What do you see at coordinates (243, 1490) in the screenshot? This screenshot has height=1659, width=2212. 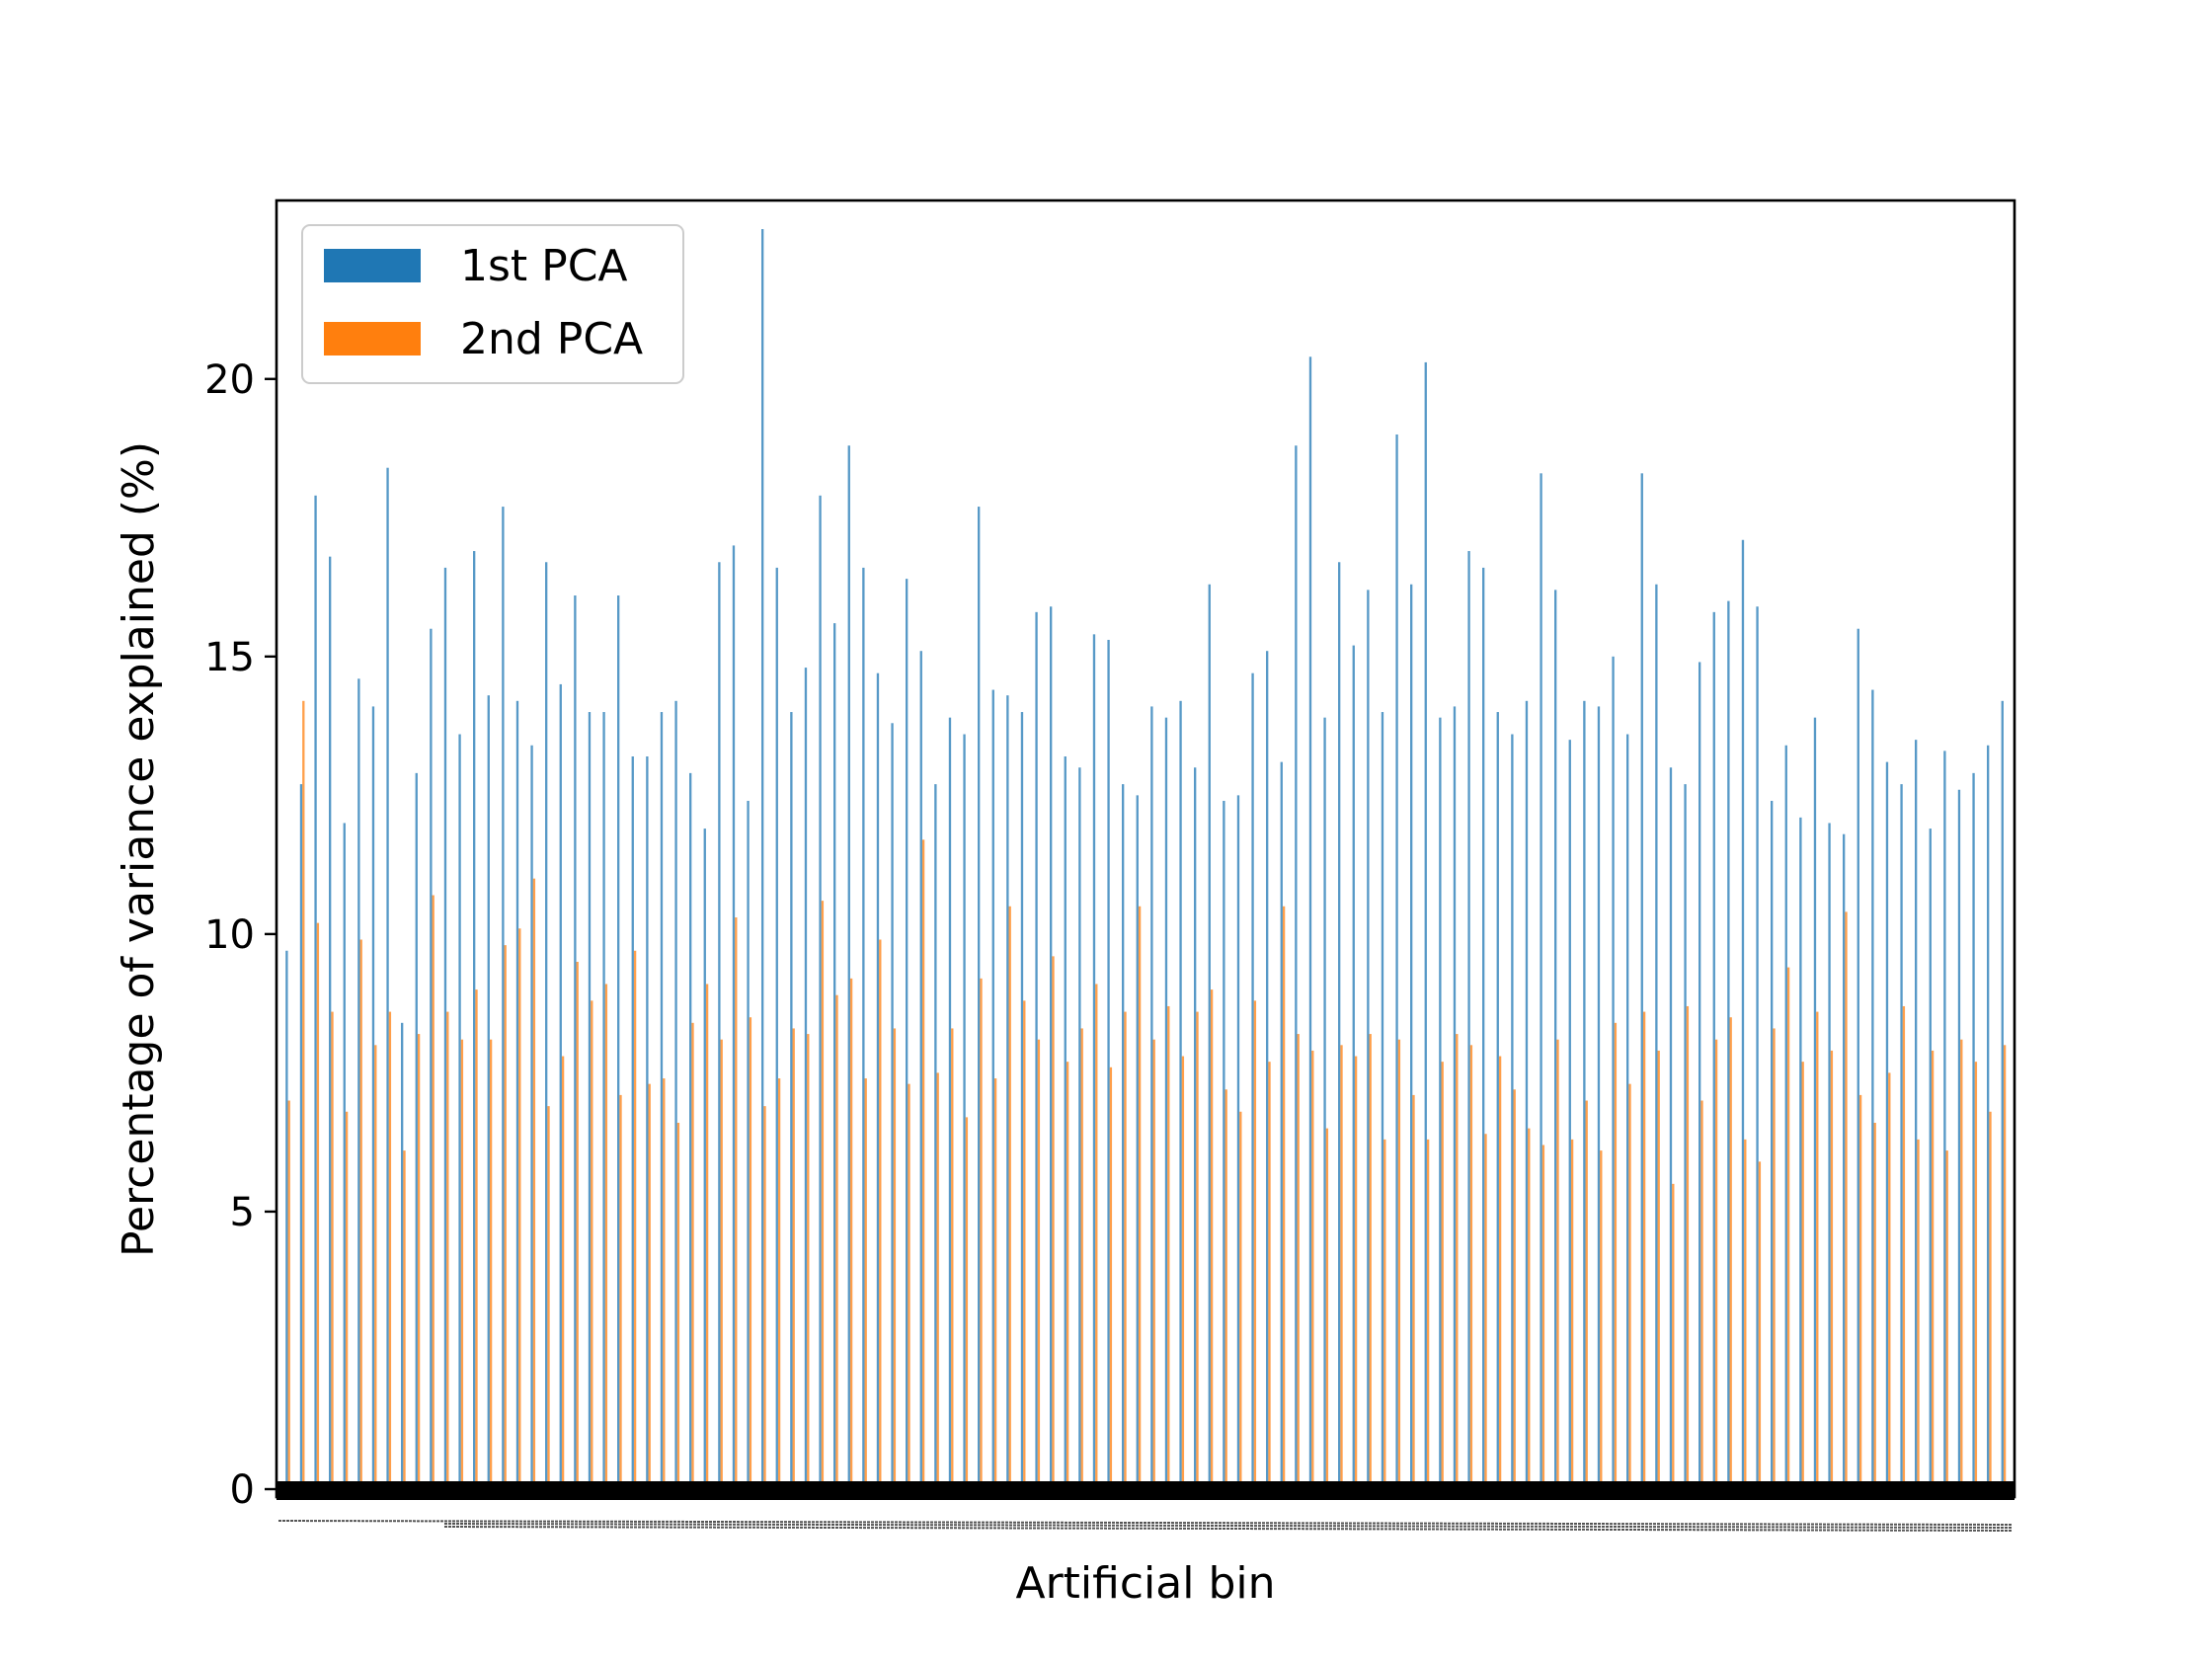 I see `y-tick-label-0: 0` at bounding box center [243, 1490].